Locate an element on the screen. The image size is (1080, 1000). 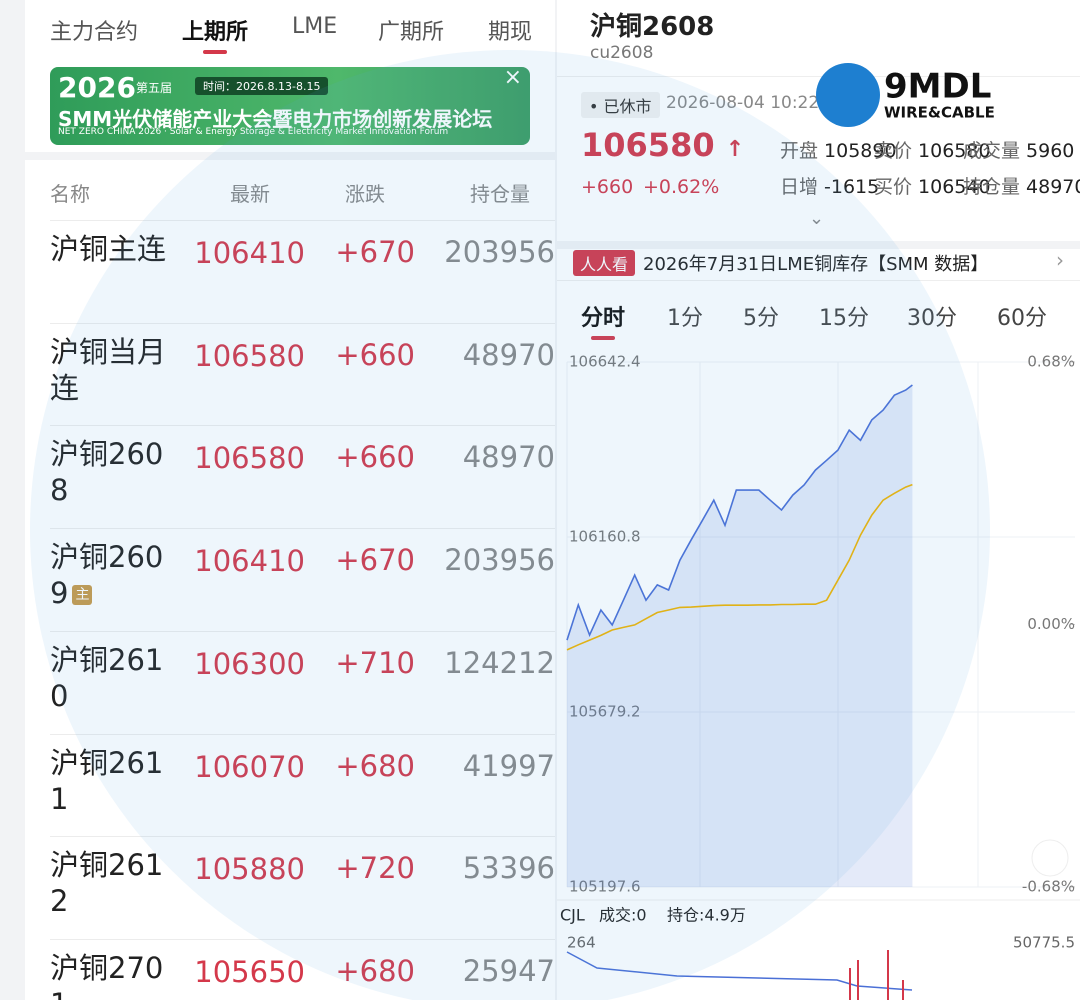
column-header: 名称 is located at coordinates (70, 194).